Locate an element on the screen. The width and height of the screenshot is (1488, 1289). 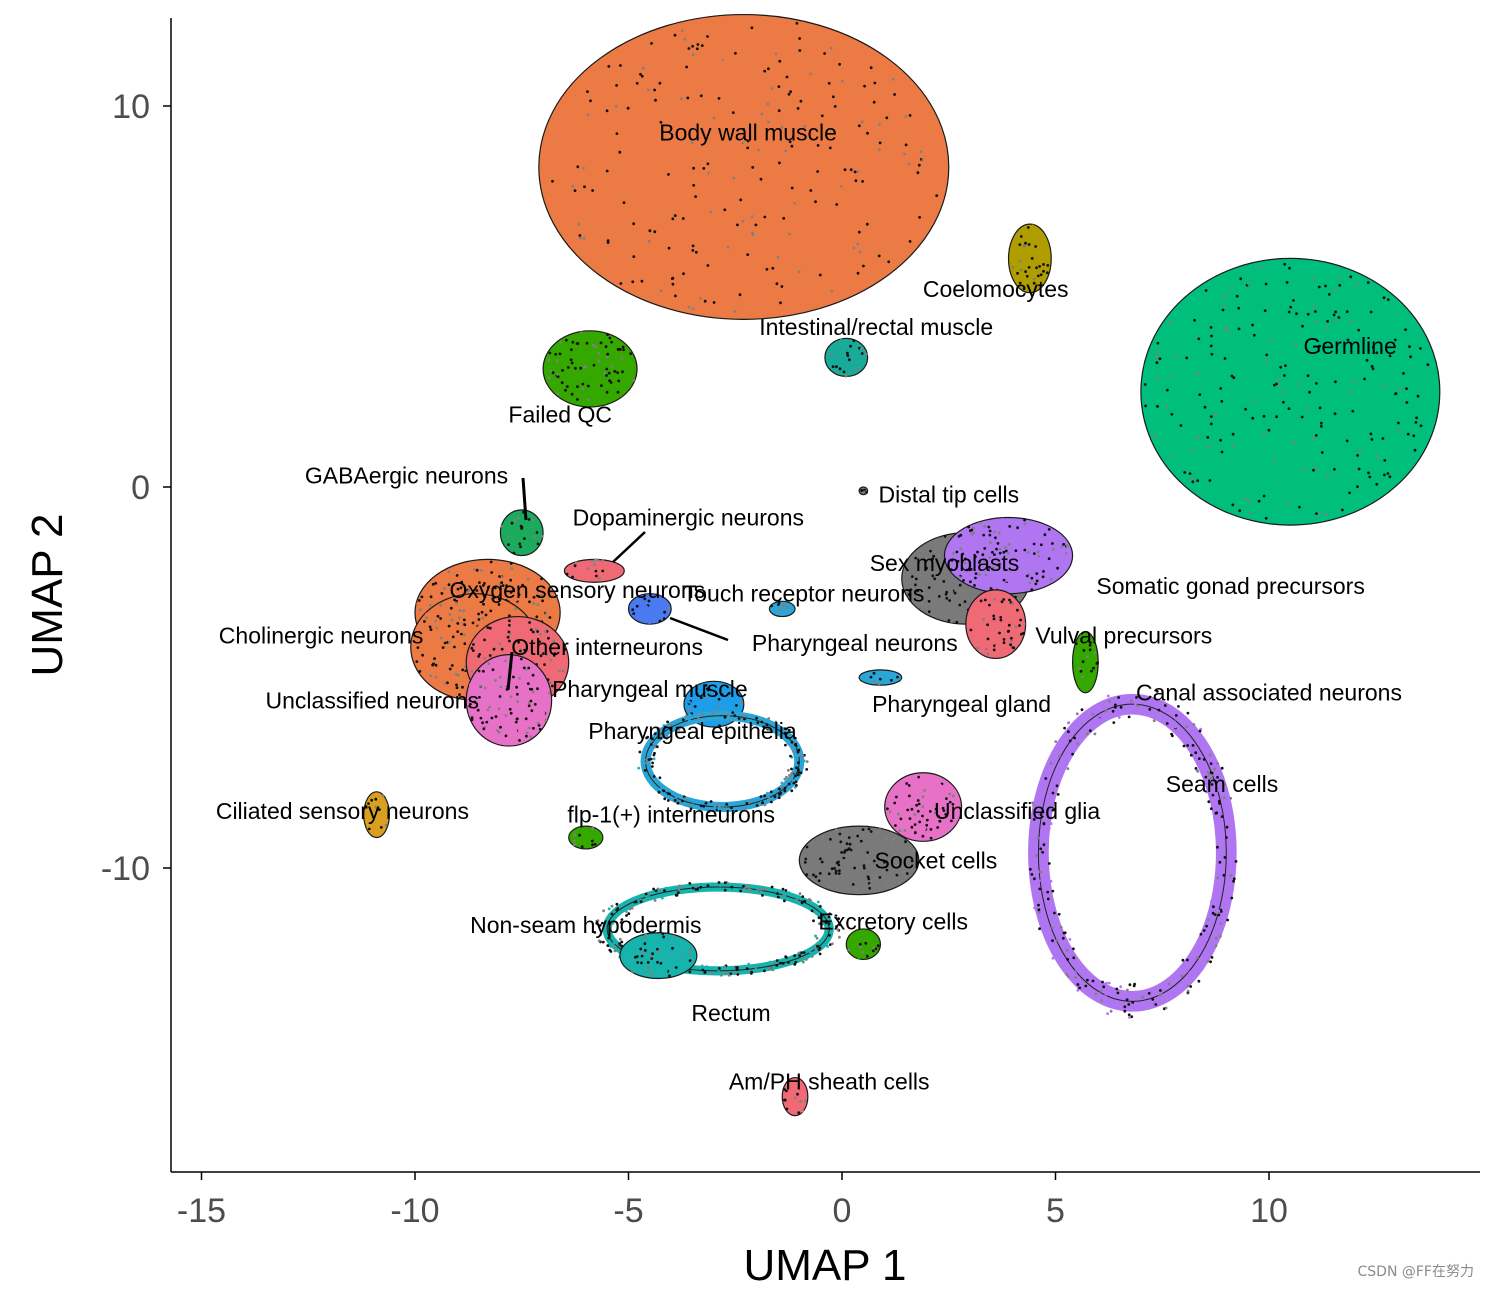
cluster-label-socket-cells: Socket cells is located at coordinates (936, 860).